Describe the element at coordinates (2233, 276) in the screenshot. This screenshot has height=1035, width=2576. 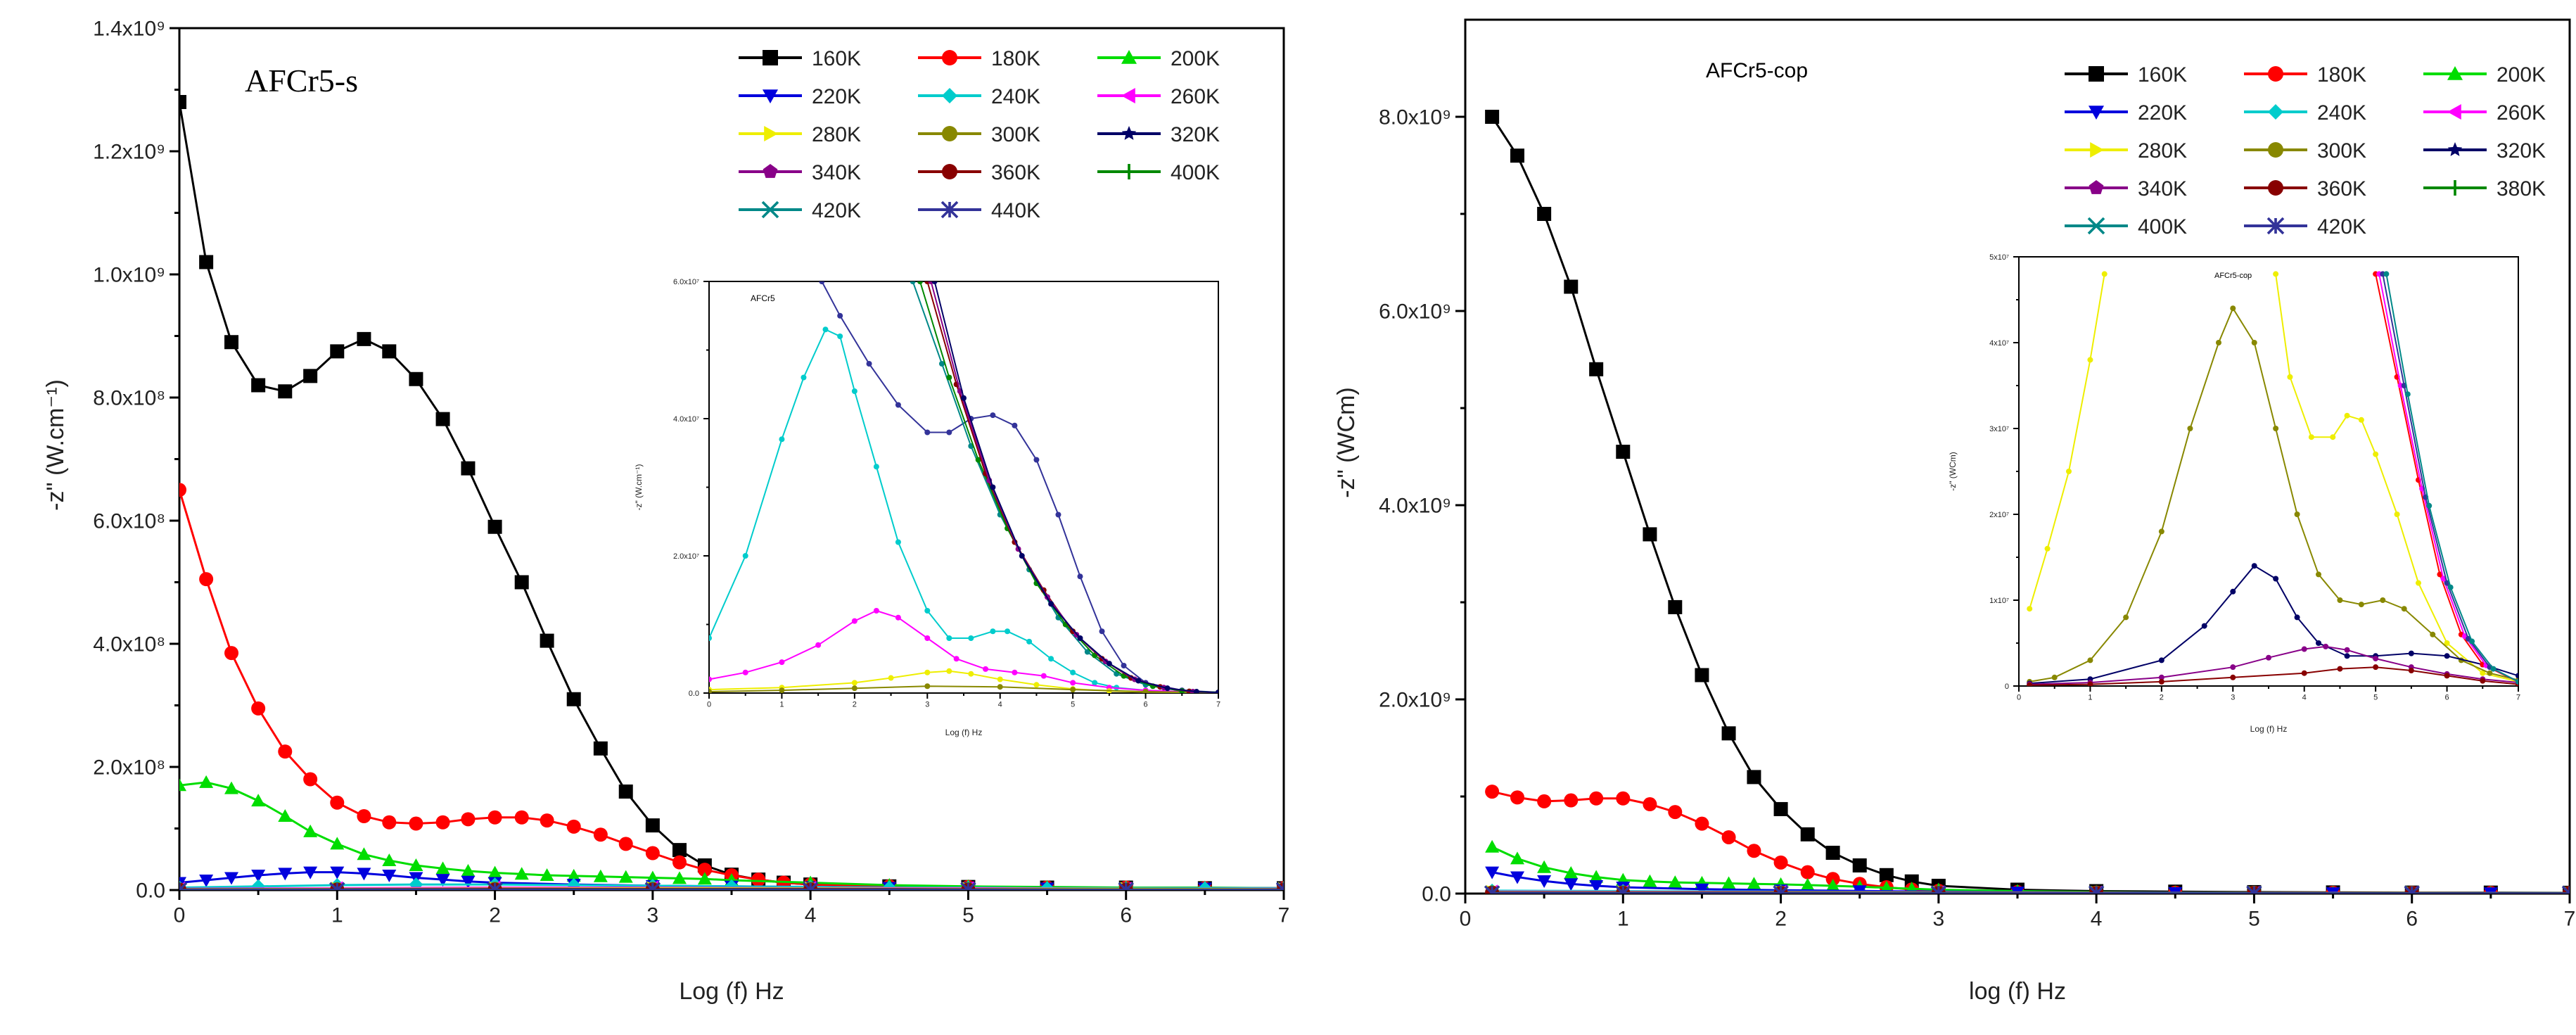
I see `right-inset-chart-title: AFCr5-cop` at that location.